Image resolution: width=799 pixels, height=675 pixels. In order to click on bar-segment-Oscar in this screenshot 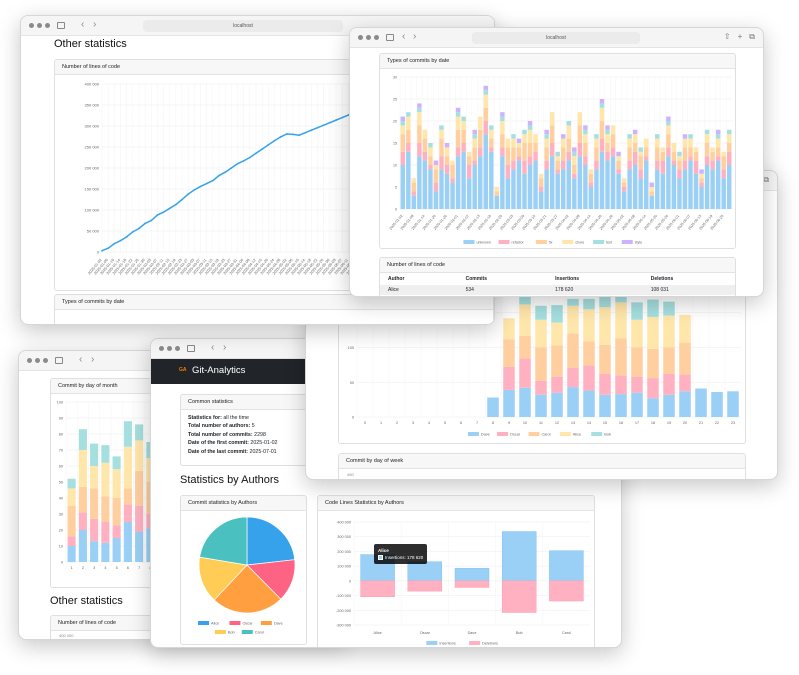, I will do `click(525, 373)`.